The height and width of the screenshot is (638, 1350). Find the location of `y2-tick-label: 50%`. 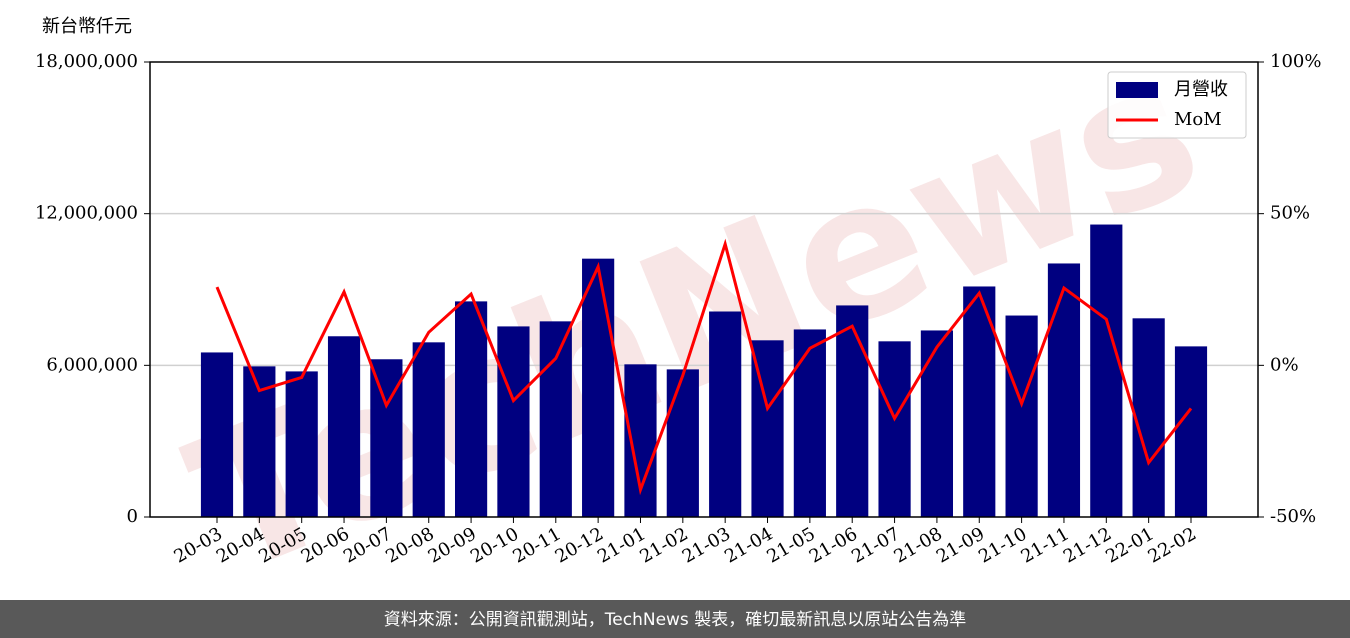

y2-tick-label: 50% is located at coordinates (1290, 213).